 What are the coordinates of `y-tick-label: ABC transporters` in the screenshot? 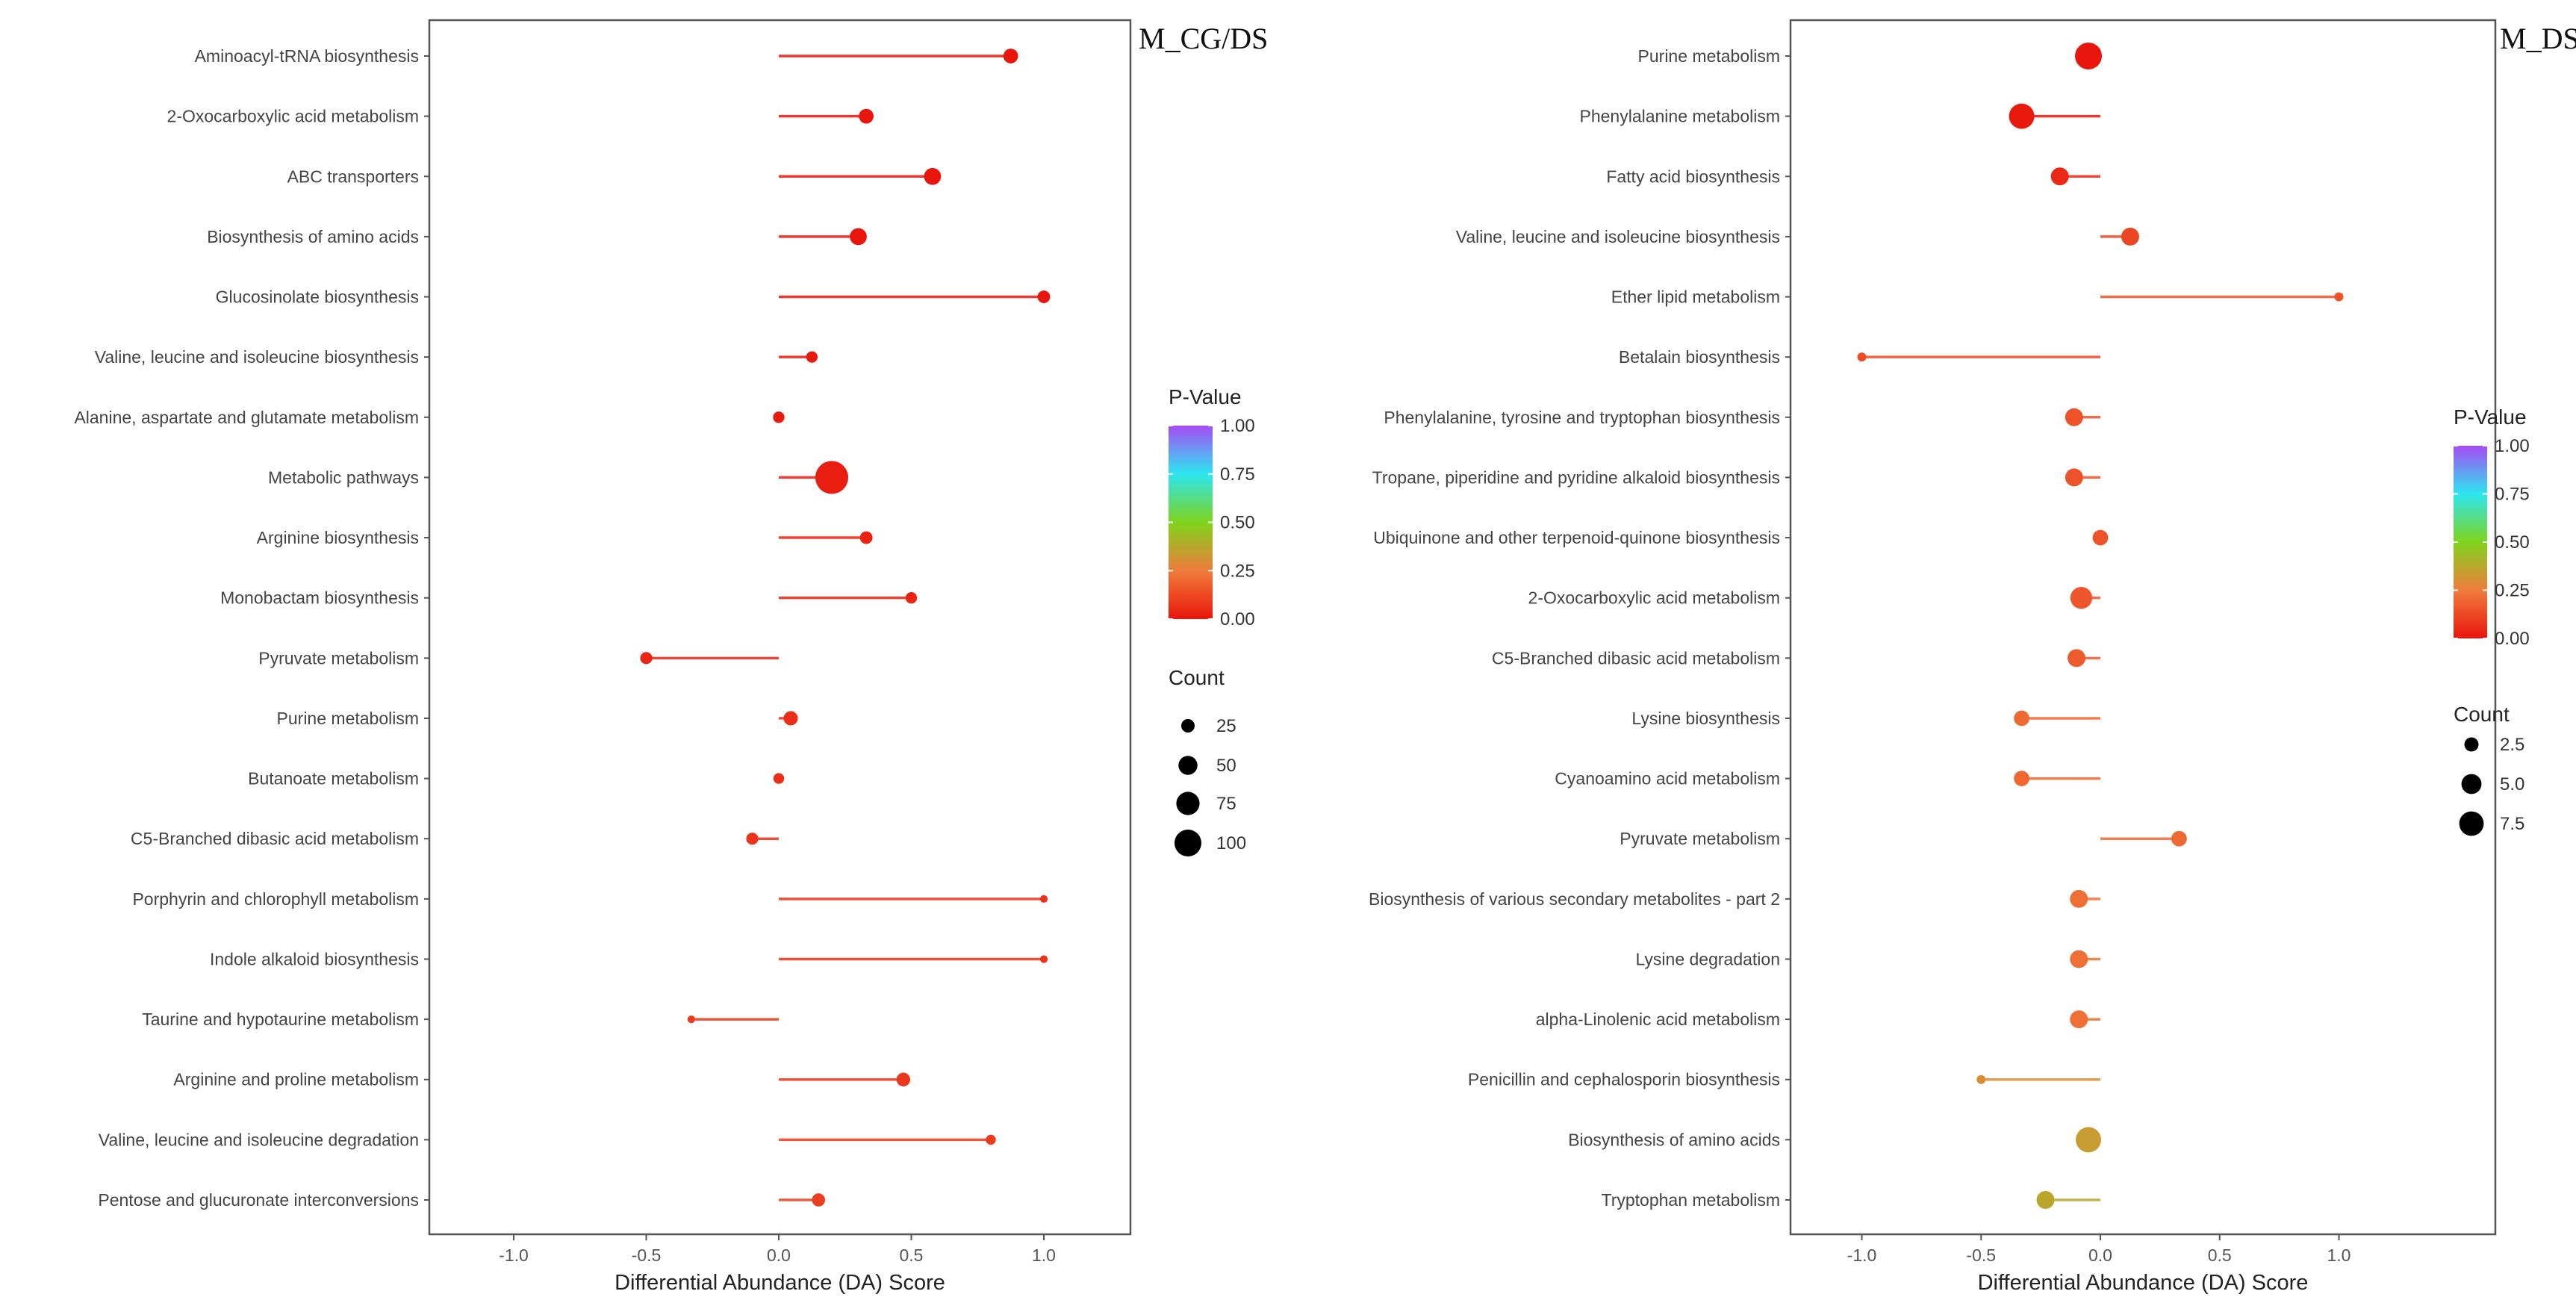 It's located at (353, 176).